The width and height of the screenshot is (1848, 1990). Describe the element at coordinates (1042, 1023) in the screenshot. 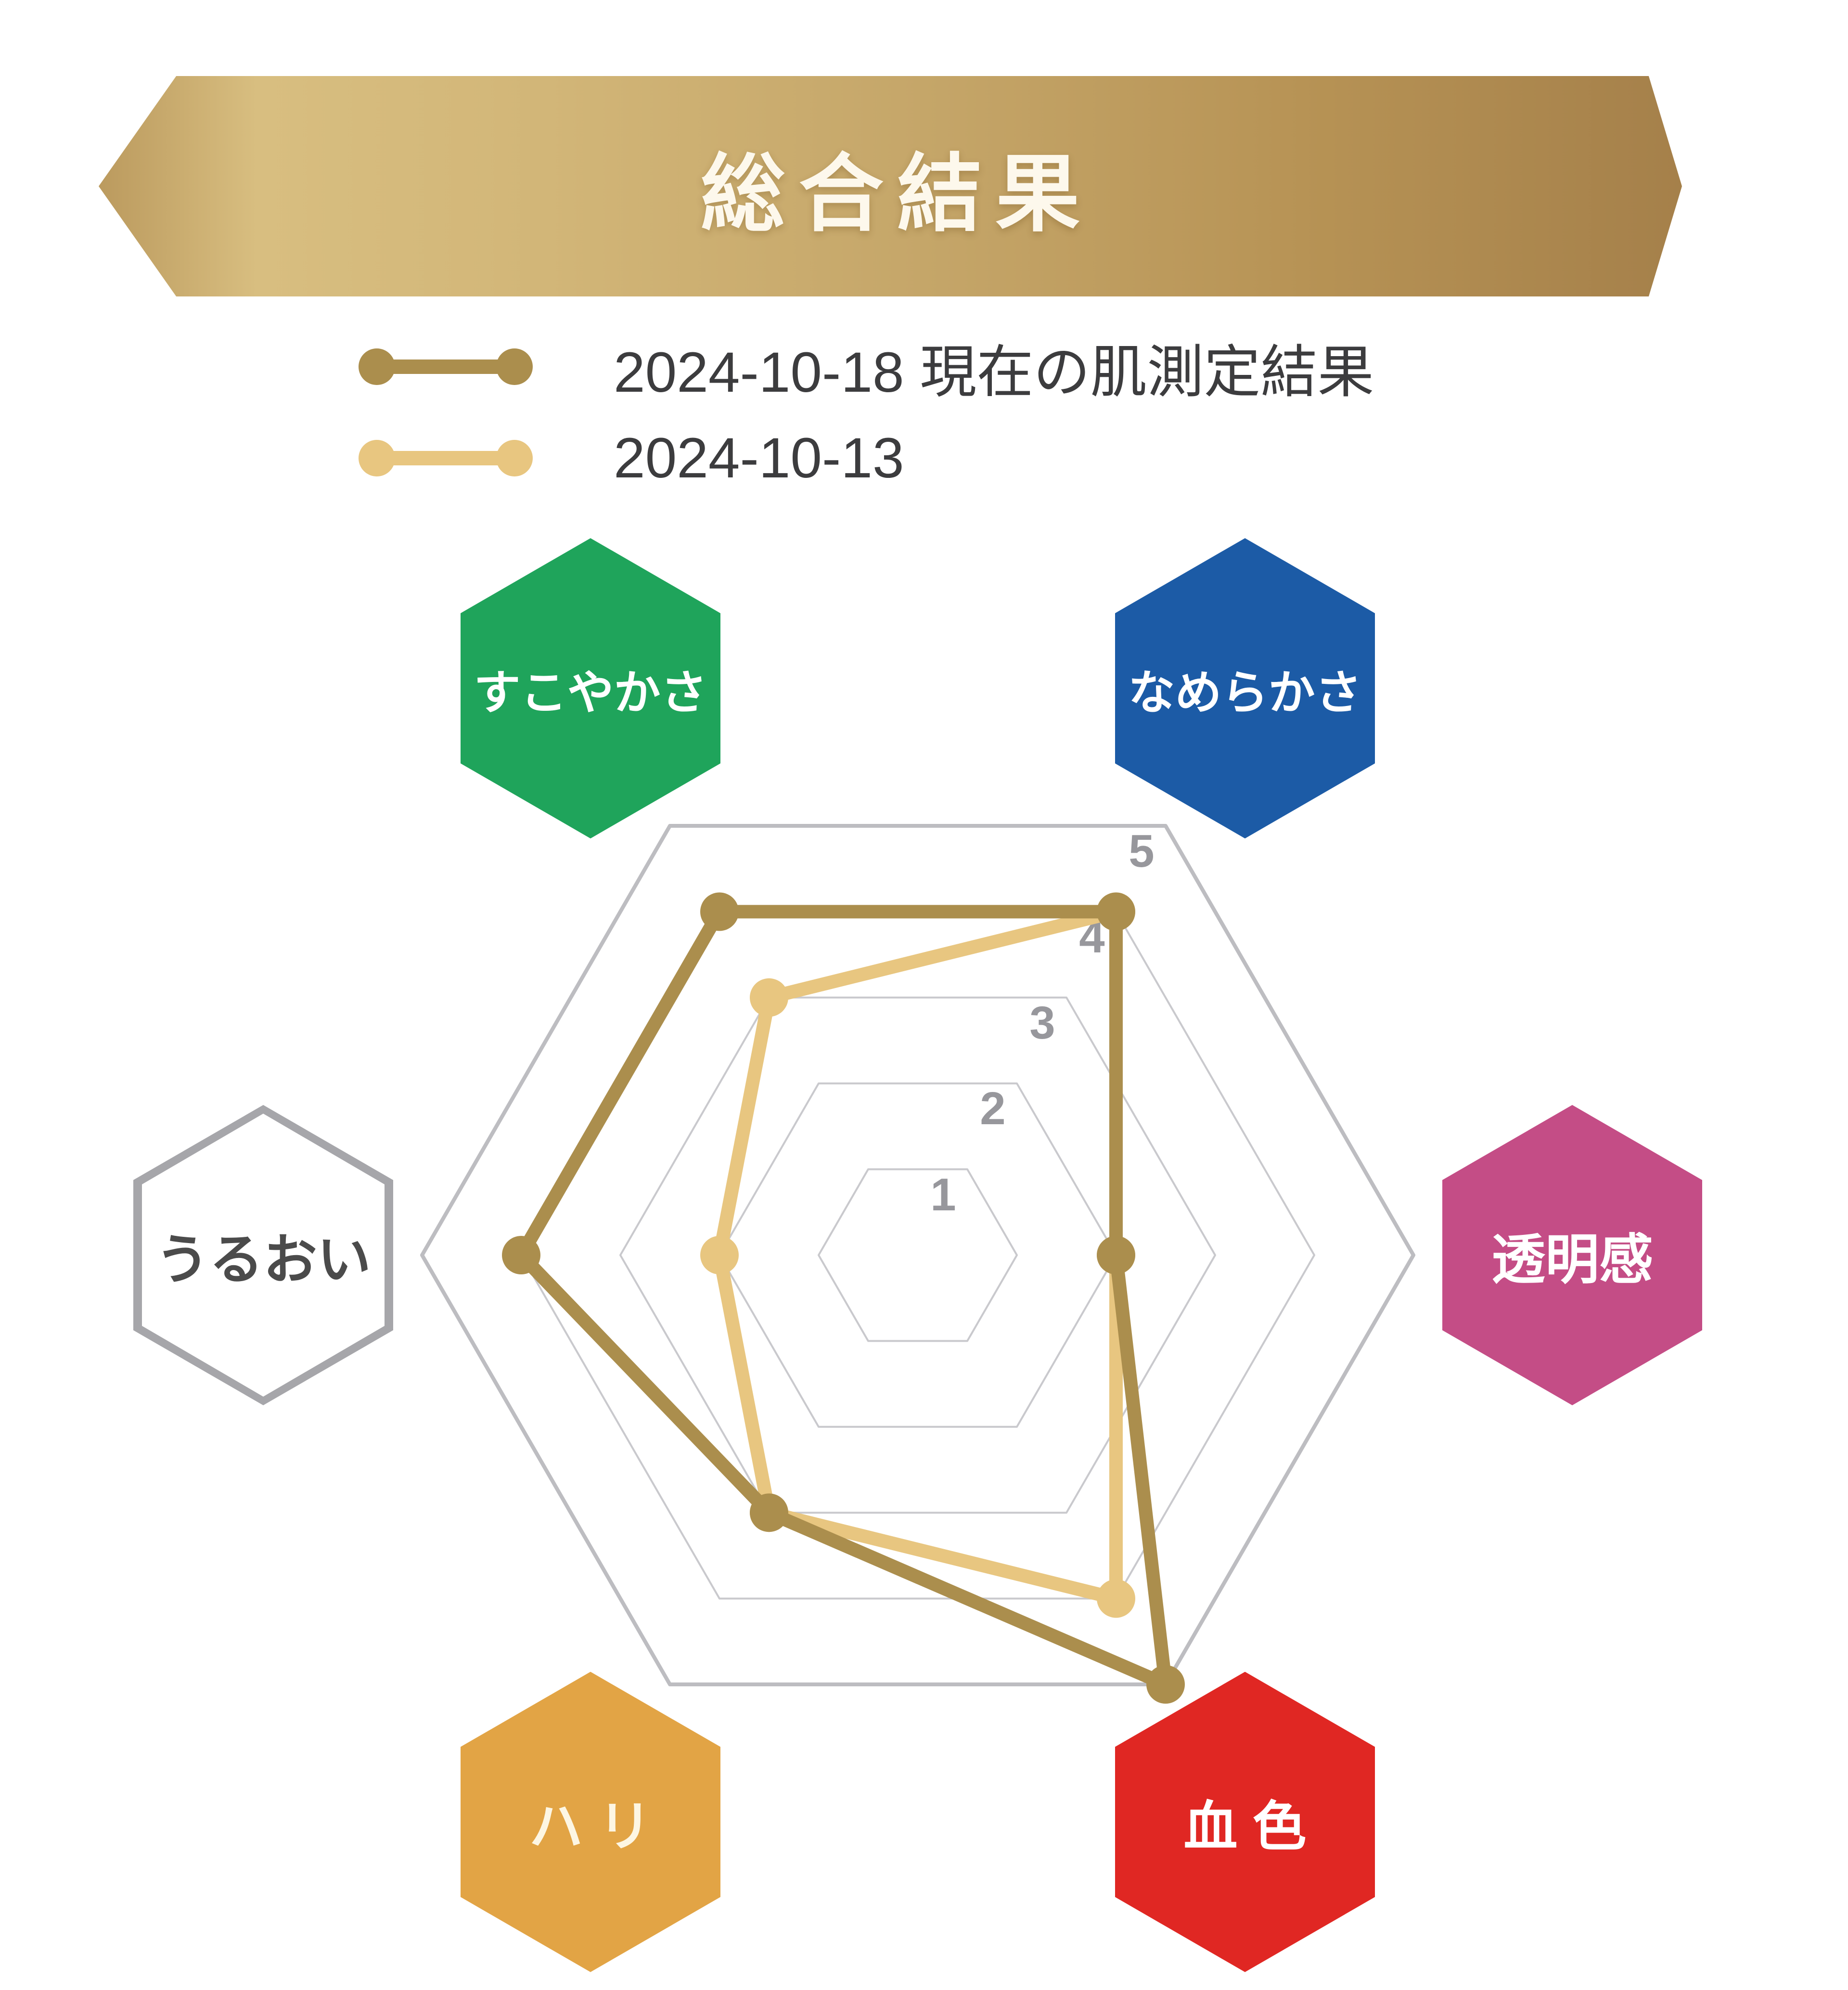

I see `radar-ring-label-3: 3` at that location.